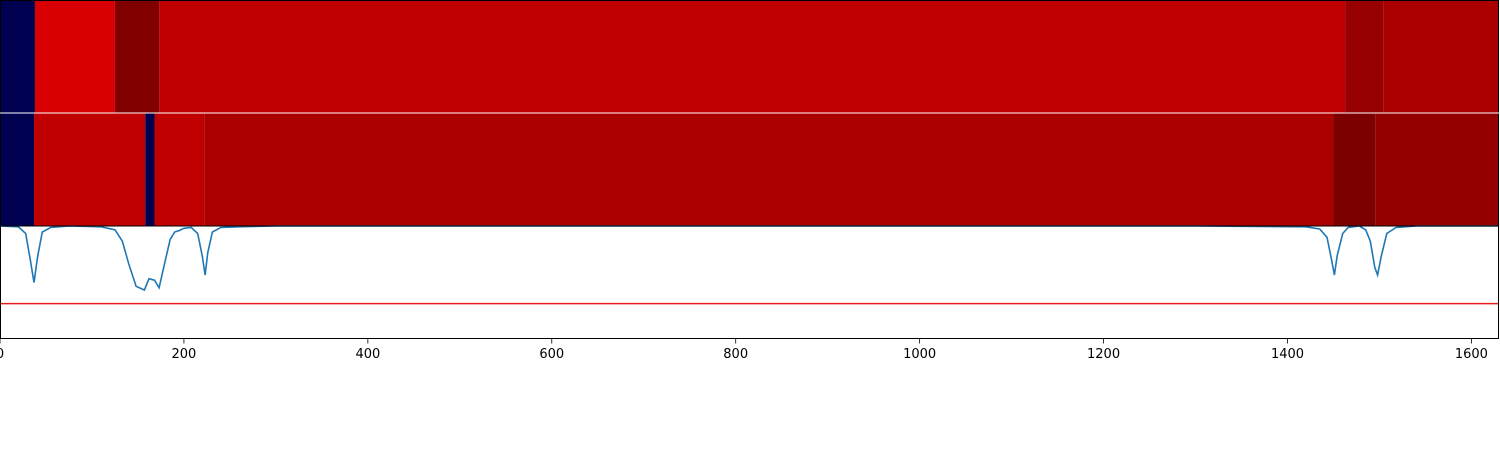  What do you see at coordinates (551, 354) in the screenshot?
I see `x-tick-label-600: 600` at bounding box center [551, 354].